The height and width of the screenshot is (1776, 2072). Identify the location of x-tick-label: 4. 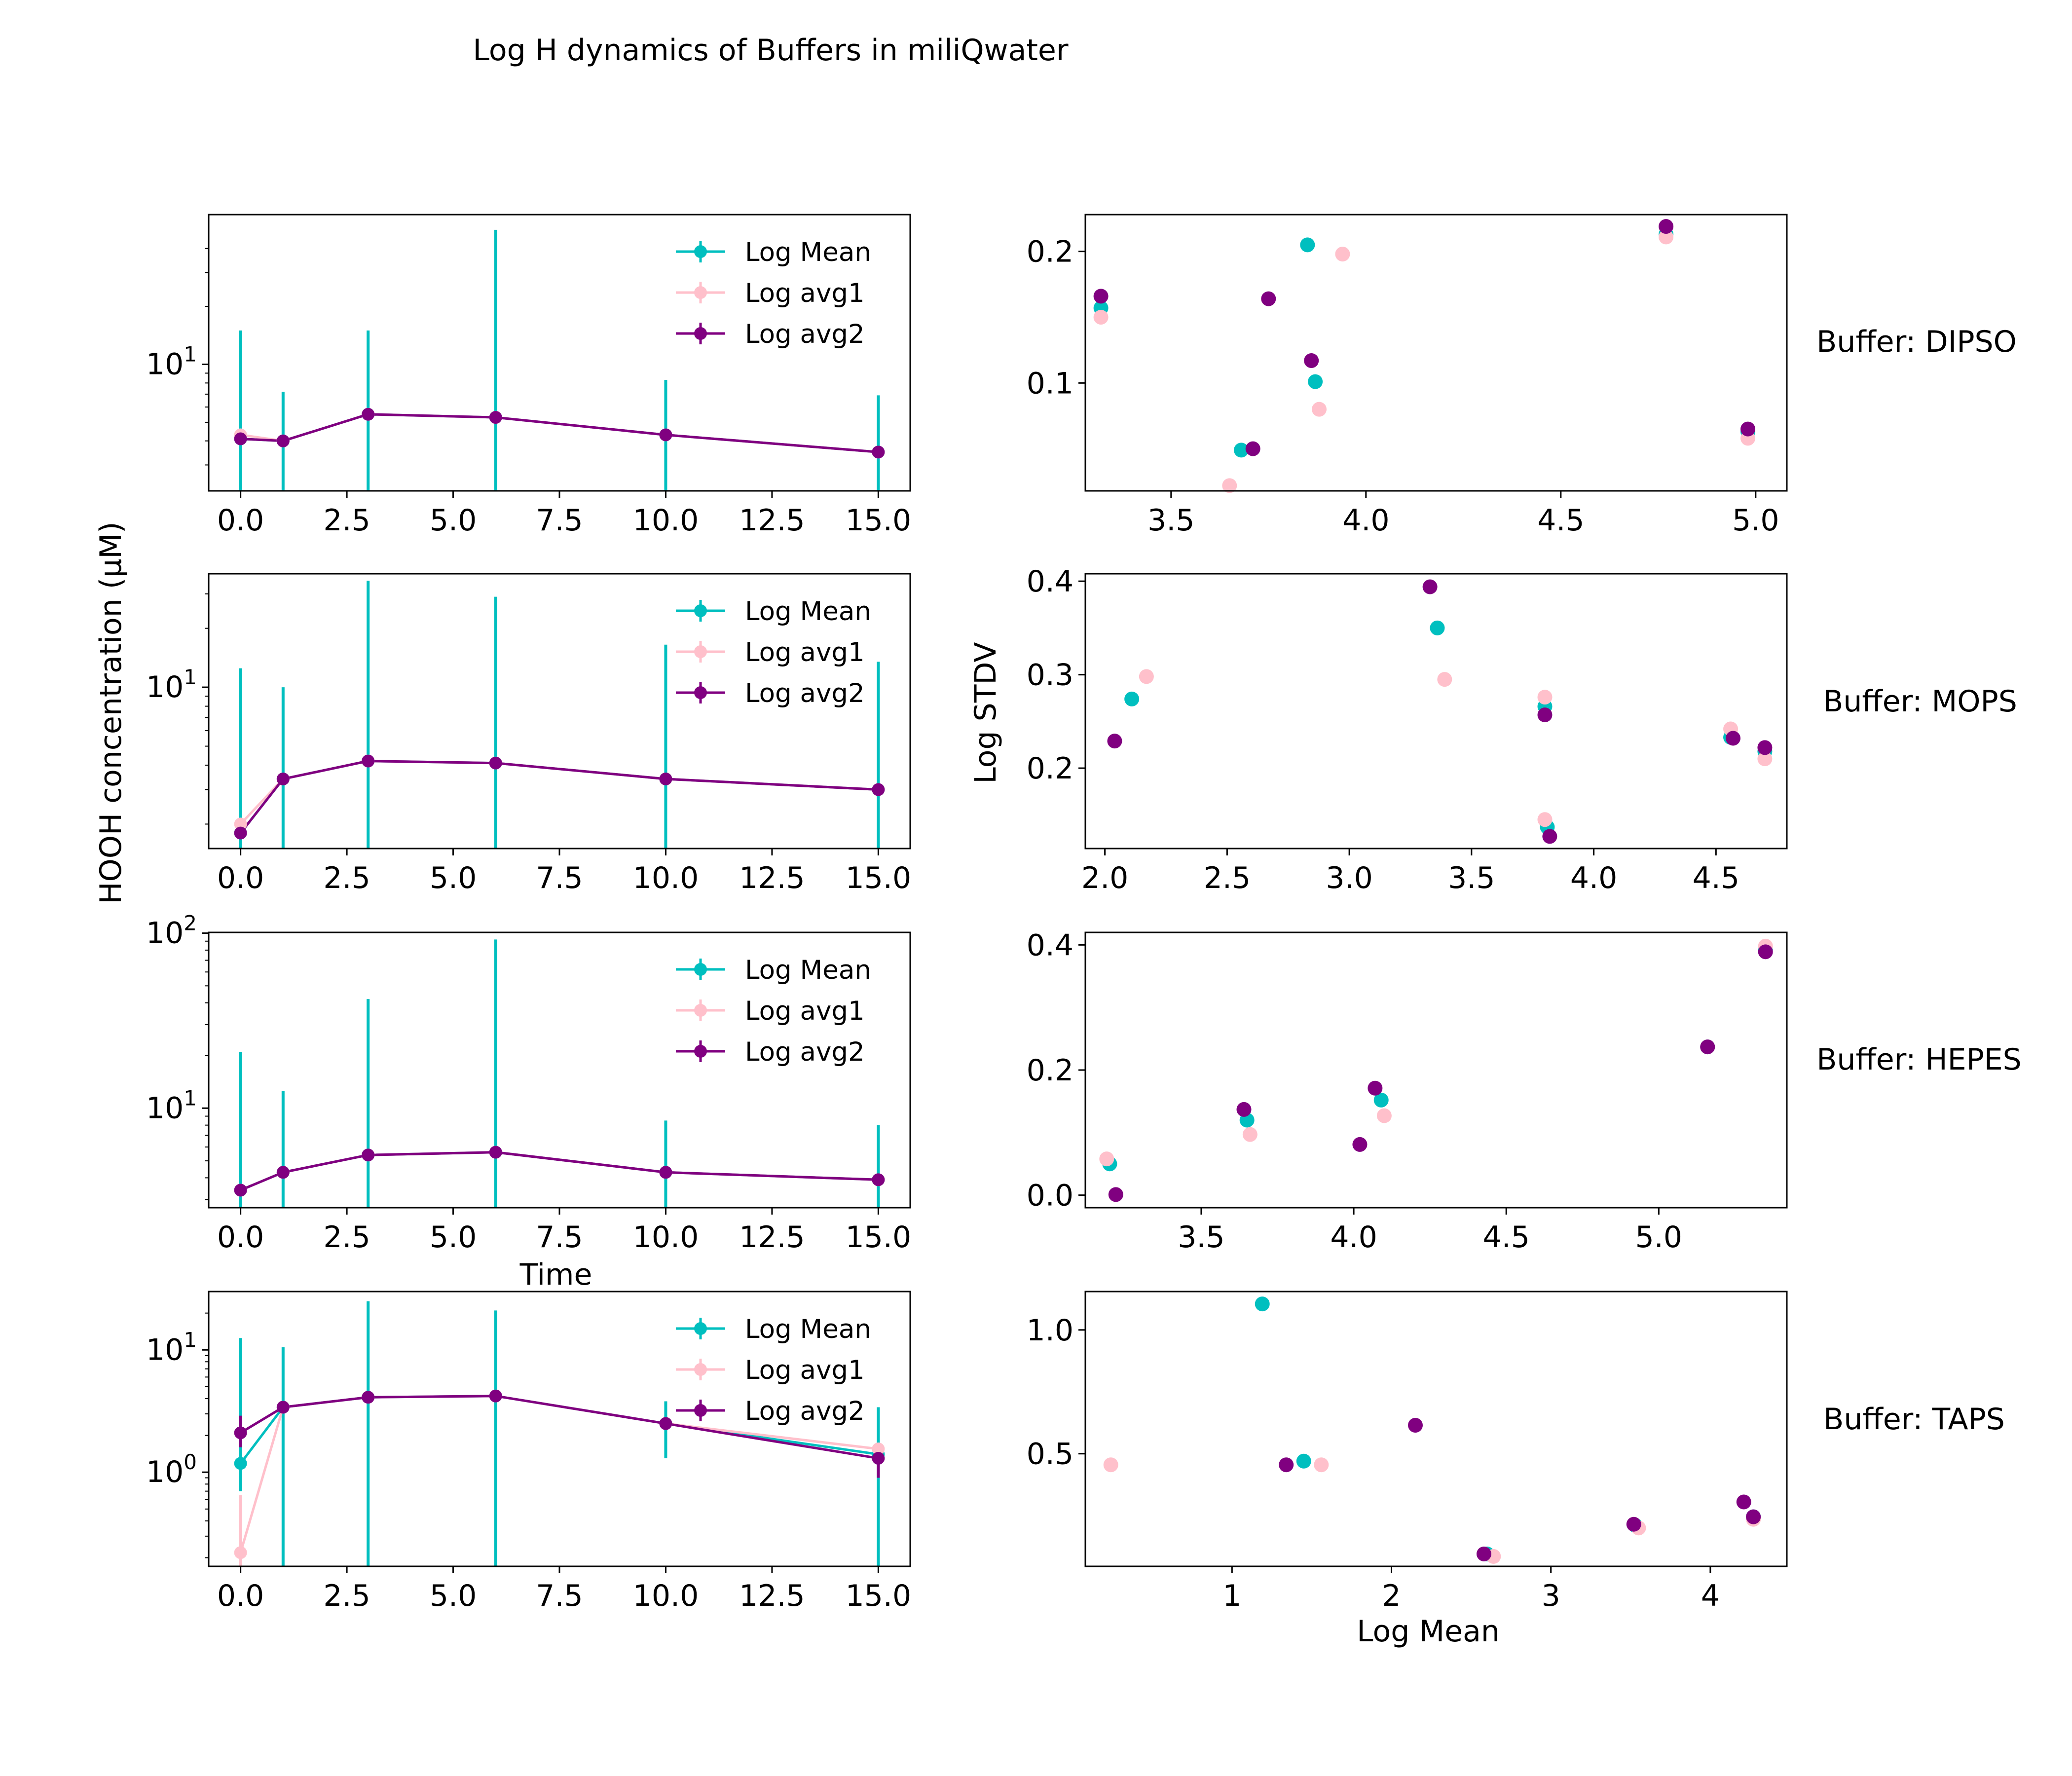
(1711, 1596).